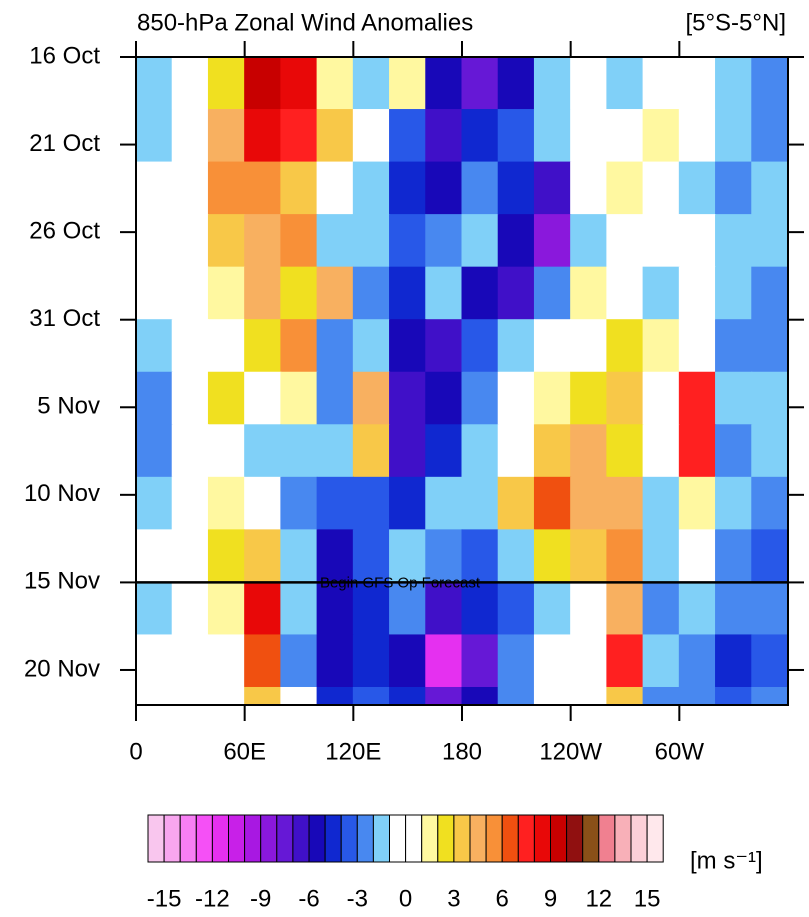 This screenshot has height=917, width=809. Describe the element at coordinates (550, 898) in the screenshot. I see `colorbar-label: 9` at that location.